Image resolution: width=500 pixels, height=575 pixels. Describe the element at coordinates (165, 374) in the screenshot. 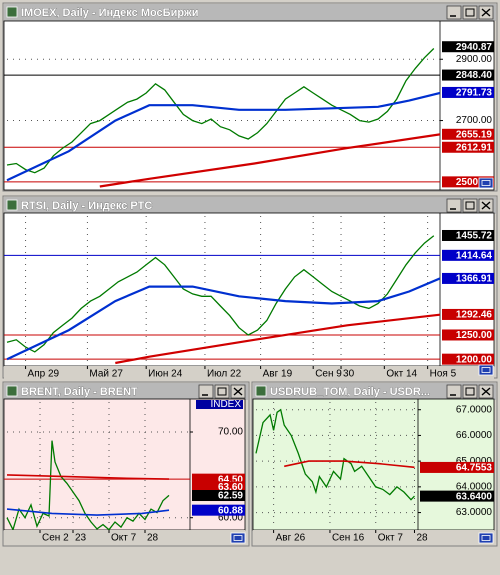

I see `x-tick-label: Июн 24` at that location.